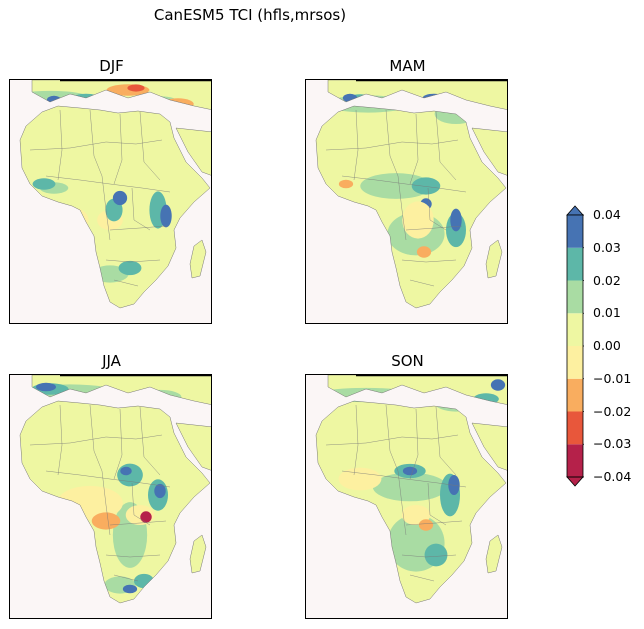  What do you see at coordinates (607, 345) in the screenshot?
I see `colorbar-tick-label: 0.00` at bounding box center [607, 345].